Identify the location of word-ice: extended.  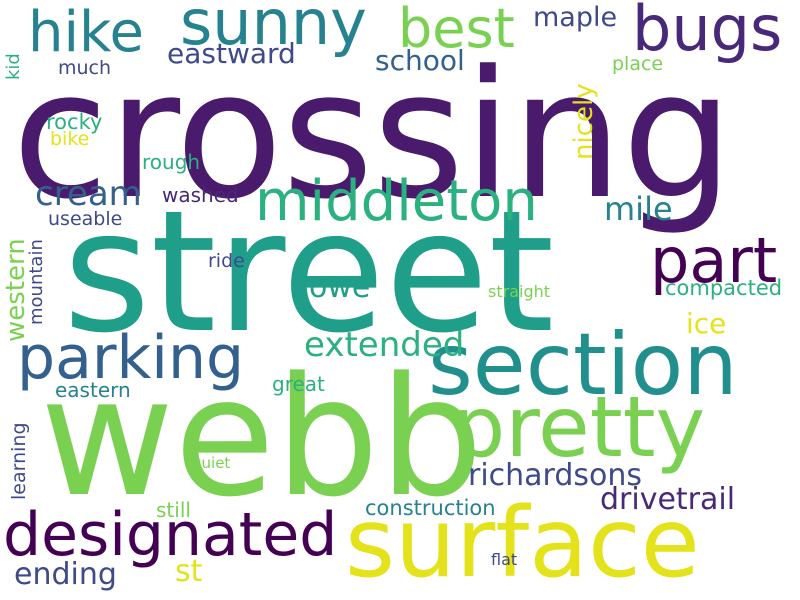
(384, 345).